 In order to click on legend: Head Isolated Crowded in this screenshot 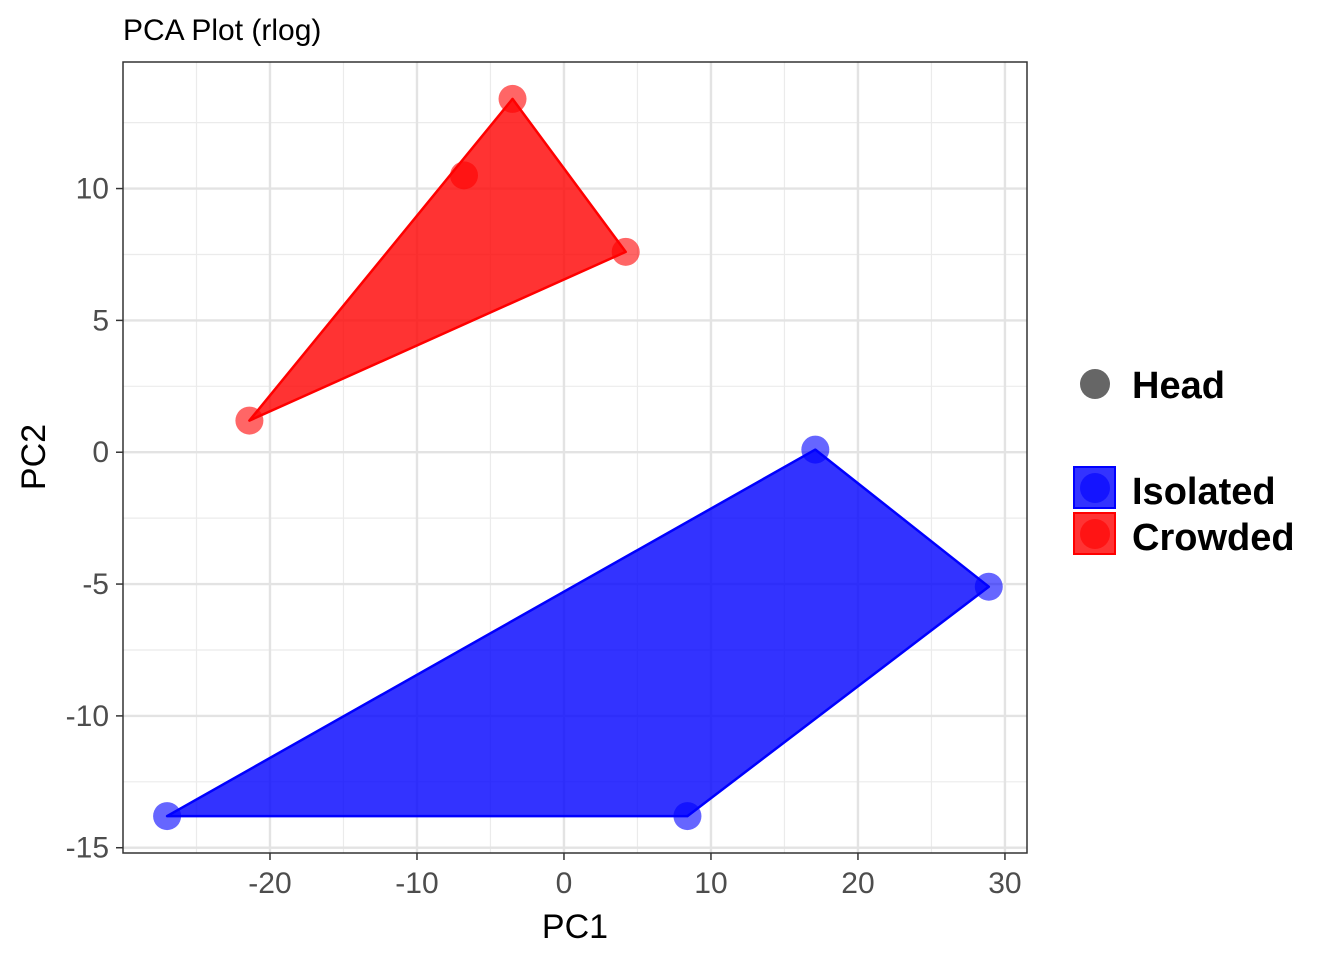, I will do `click(1184, 462)`.